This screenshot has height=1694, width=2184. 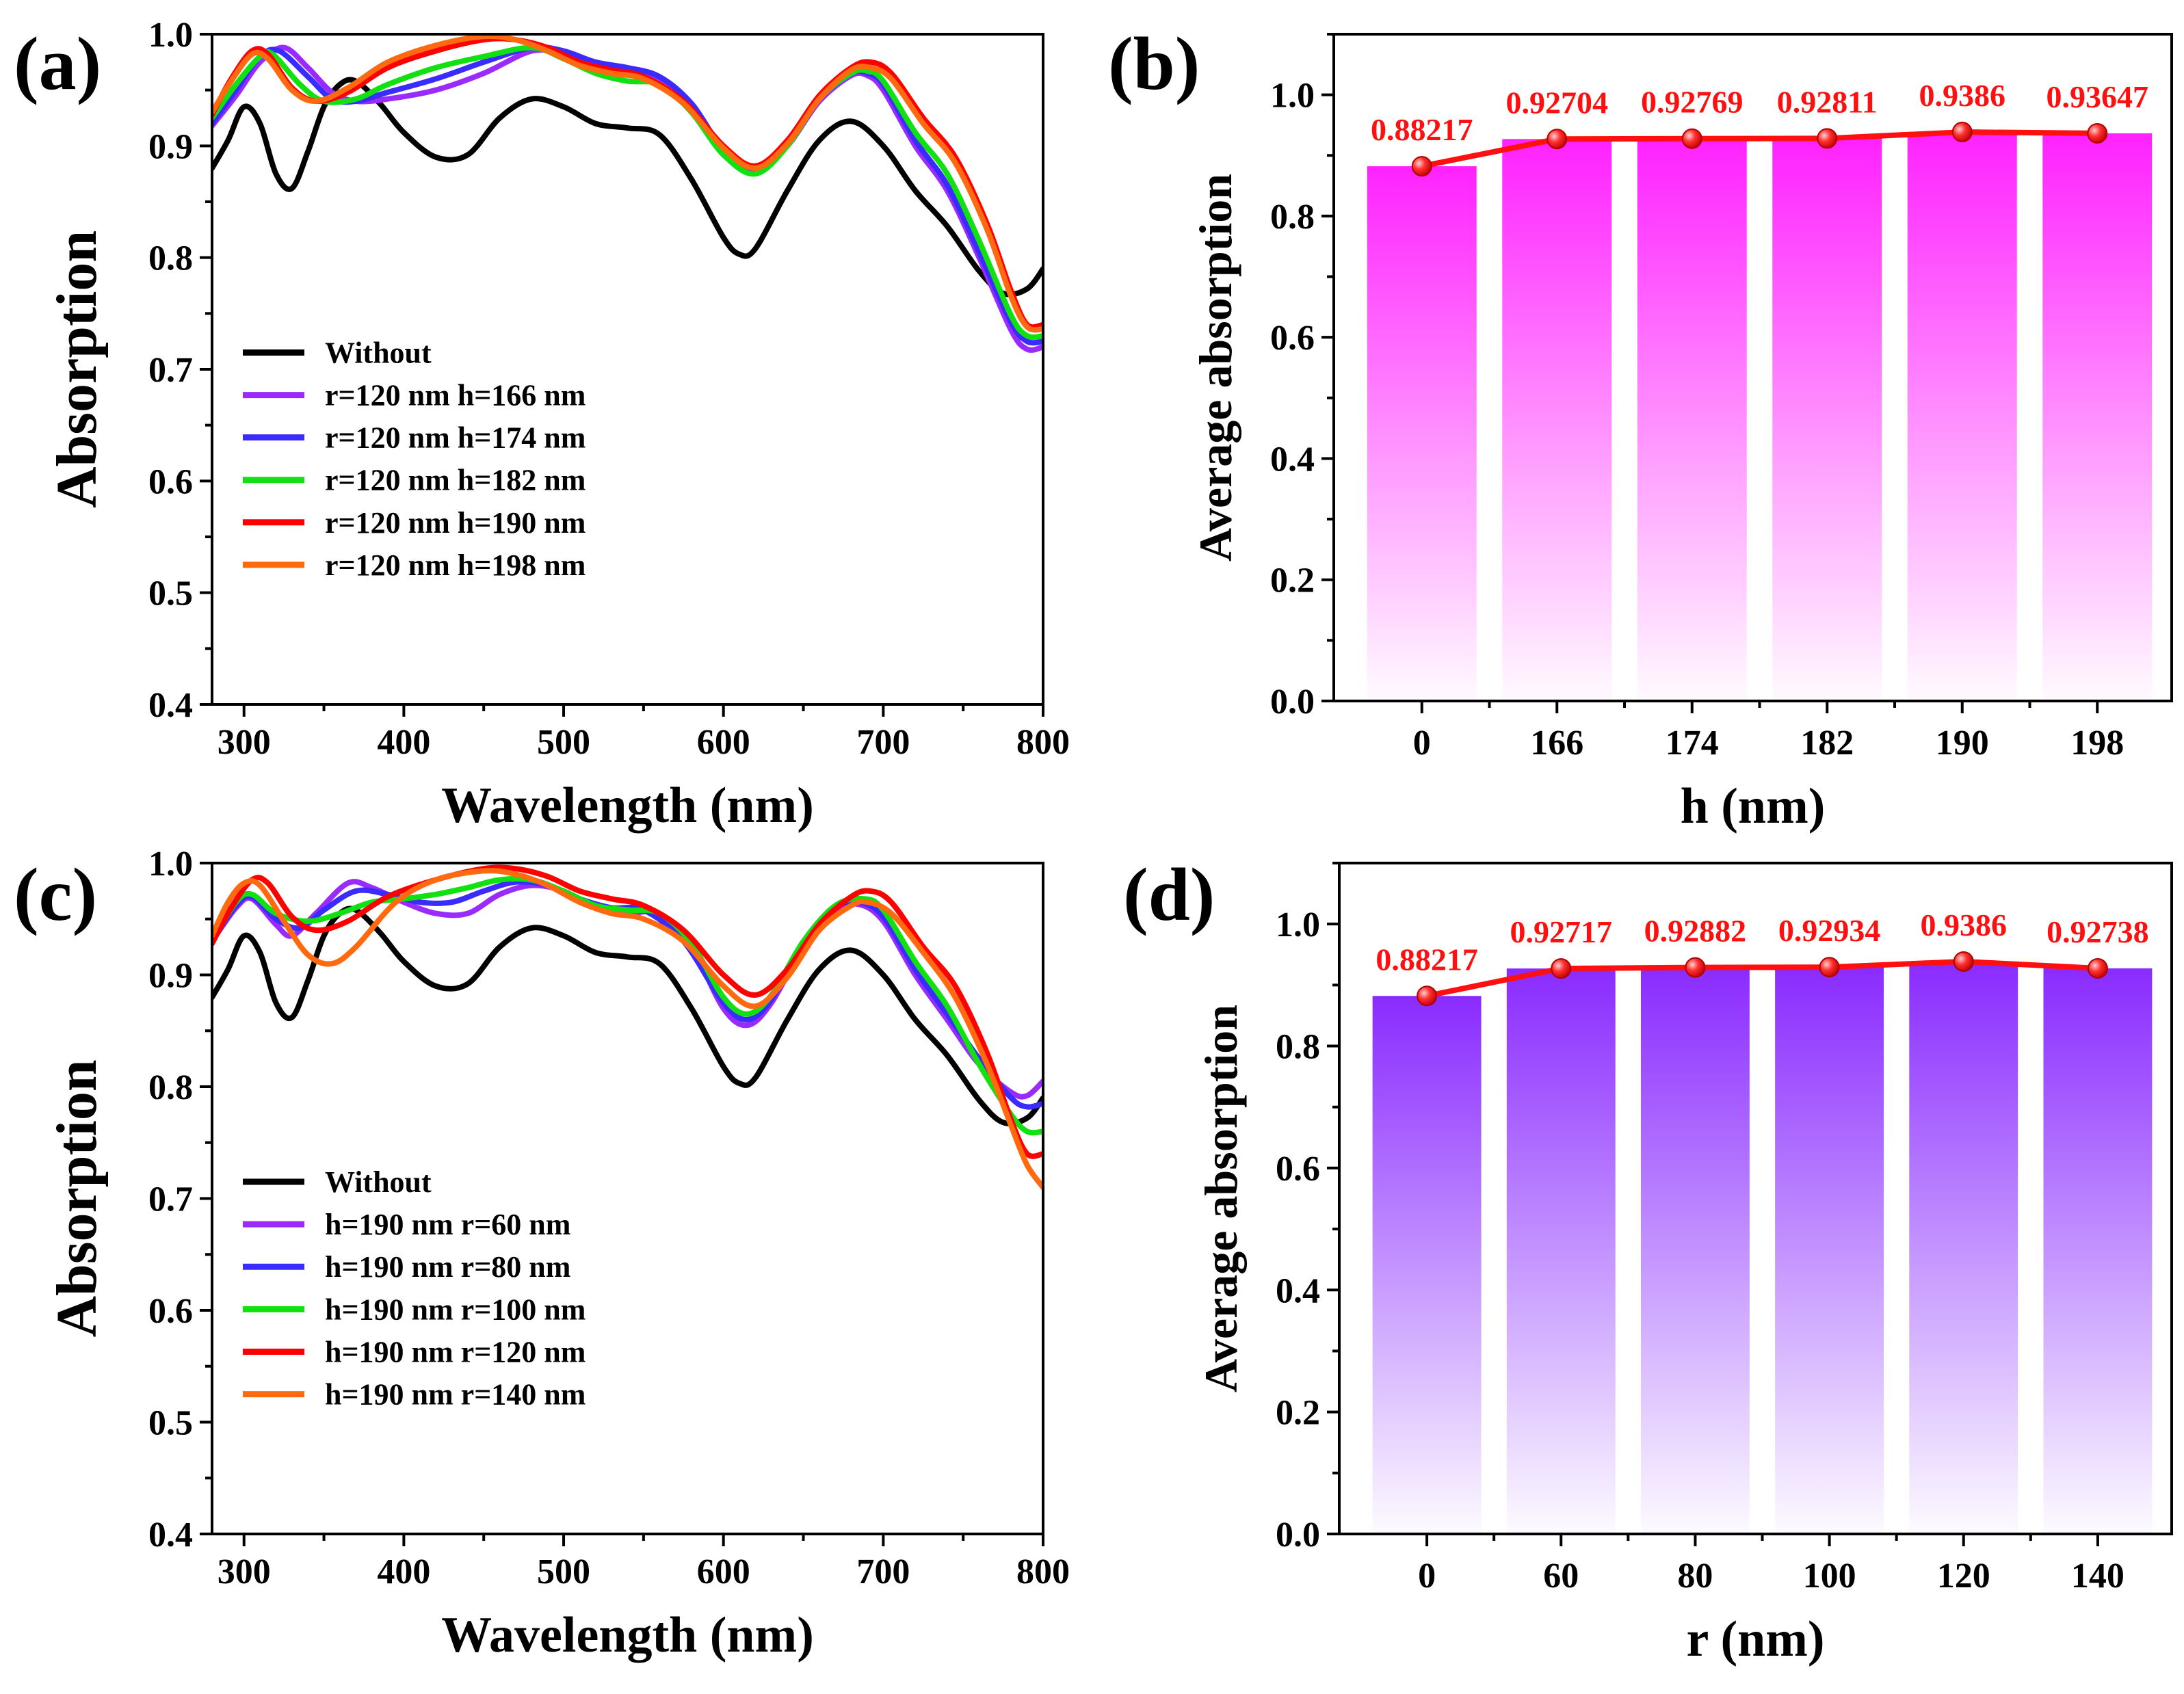 I want to click on x-tick-label: 700, so click(x=883, y=742).